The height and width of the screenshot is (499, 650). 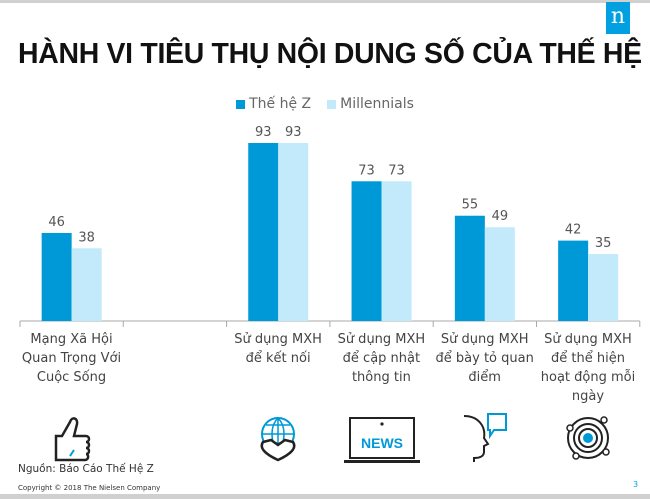 I want to click on data-label: 38, so click(x=86, y=237).